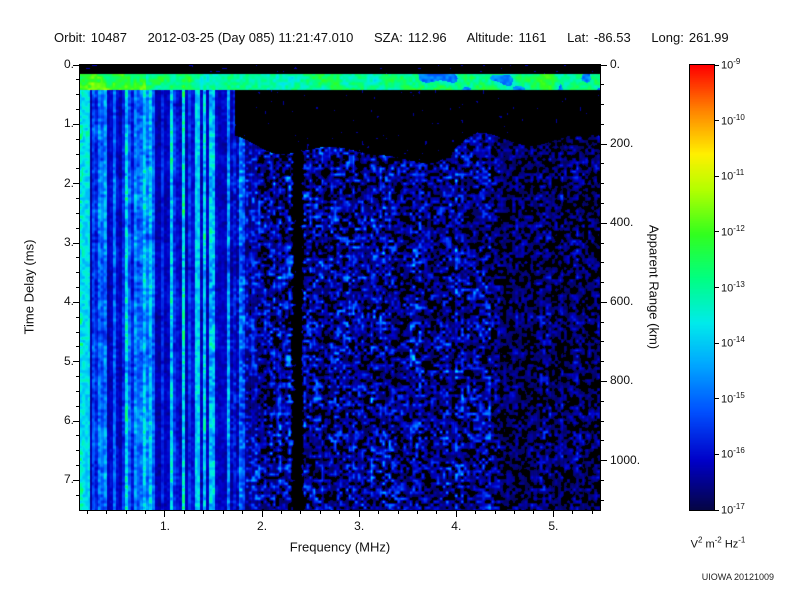  What do you see at coordinates (68, 360) in the screenshot?
I see `y-axis-left-tick-label: 5.` at bounding box center [68, 360].